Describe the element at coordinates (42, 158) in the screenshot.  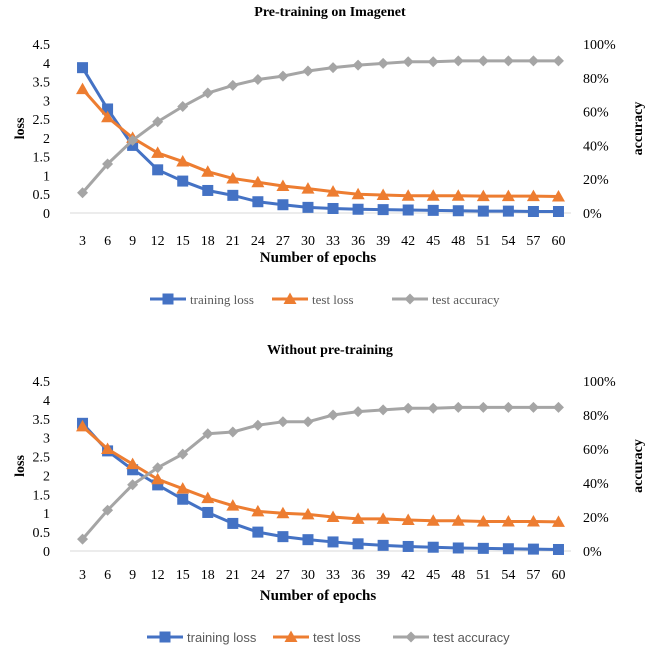
I see `y-tick-label: 1.5` at that location.